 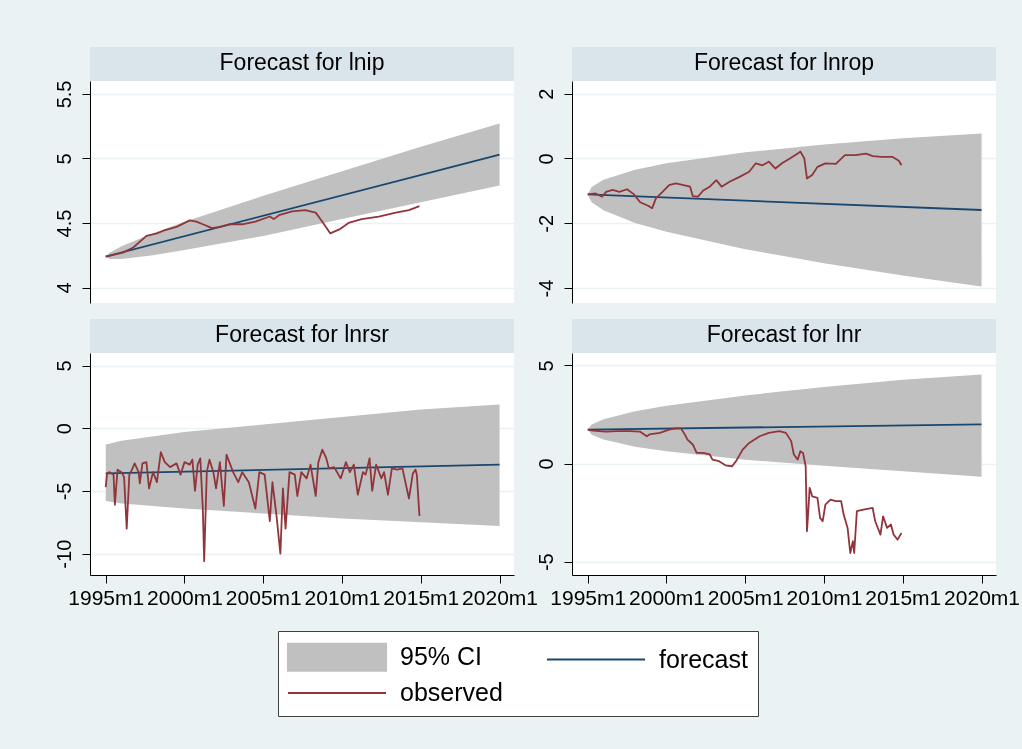 I want to click on chart-title: Forecast for lnrsr, so click(x=302, y=334).